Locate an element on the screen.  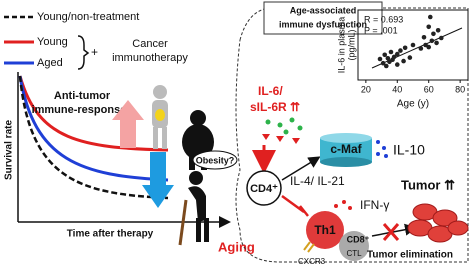
curve-aged is located at coordinates (93, 128).